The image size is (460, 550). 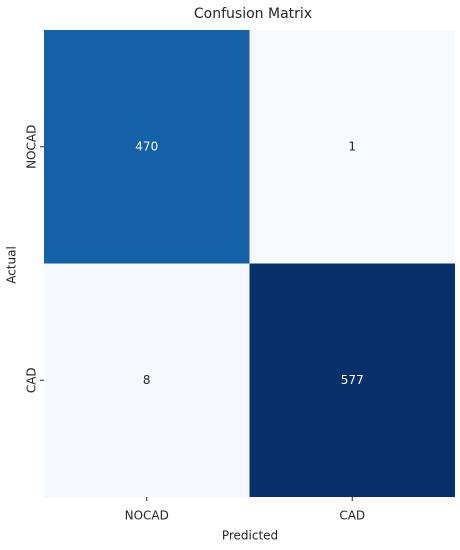 I want to click on x-tick-label: CAD, so click(x=352, y=516).